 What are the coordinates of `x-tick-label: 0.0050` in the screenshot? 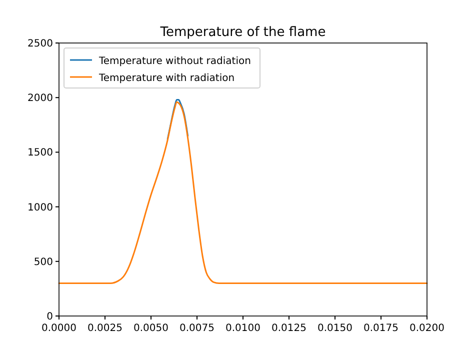 It's located at (151, 328).